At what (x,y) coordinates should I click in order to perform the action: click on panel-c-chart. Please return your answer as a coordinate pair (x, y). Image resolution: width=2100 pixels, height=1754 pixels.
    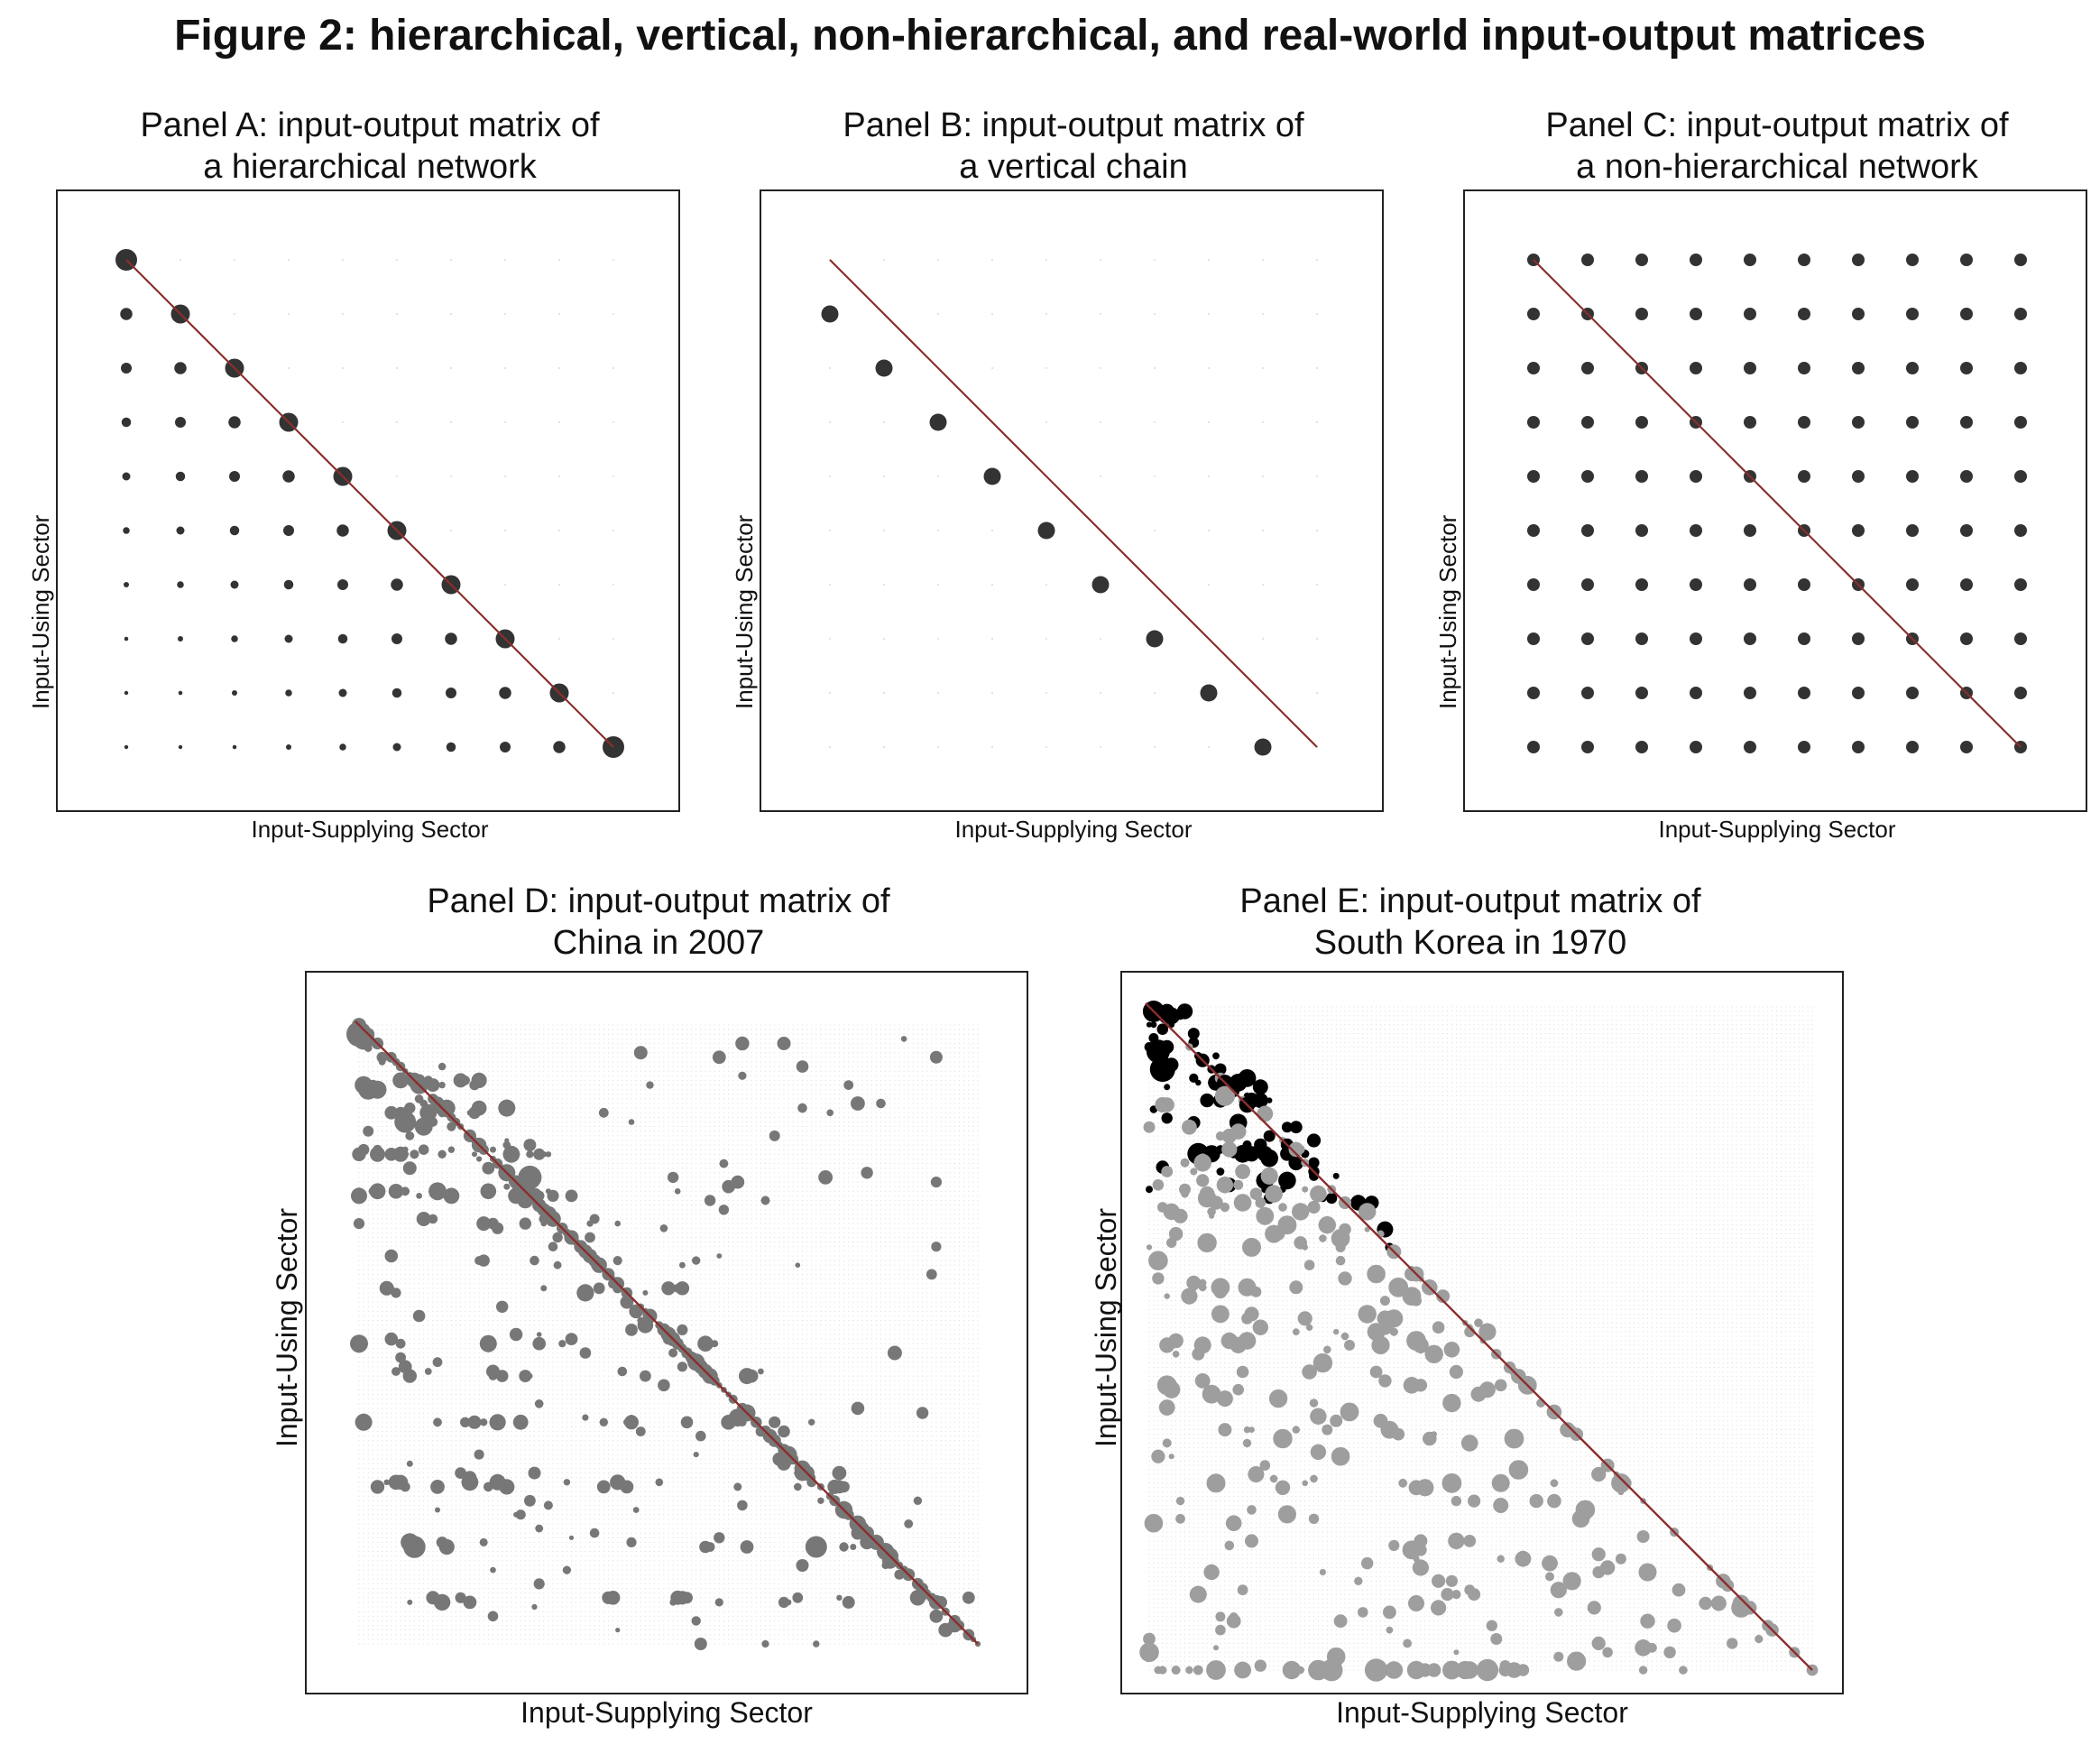
    Looking at the image, I should click on (1777, 503).